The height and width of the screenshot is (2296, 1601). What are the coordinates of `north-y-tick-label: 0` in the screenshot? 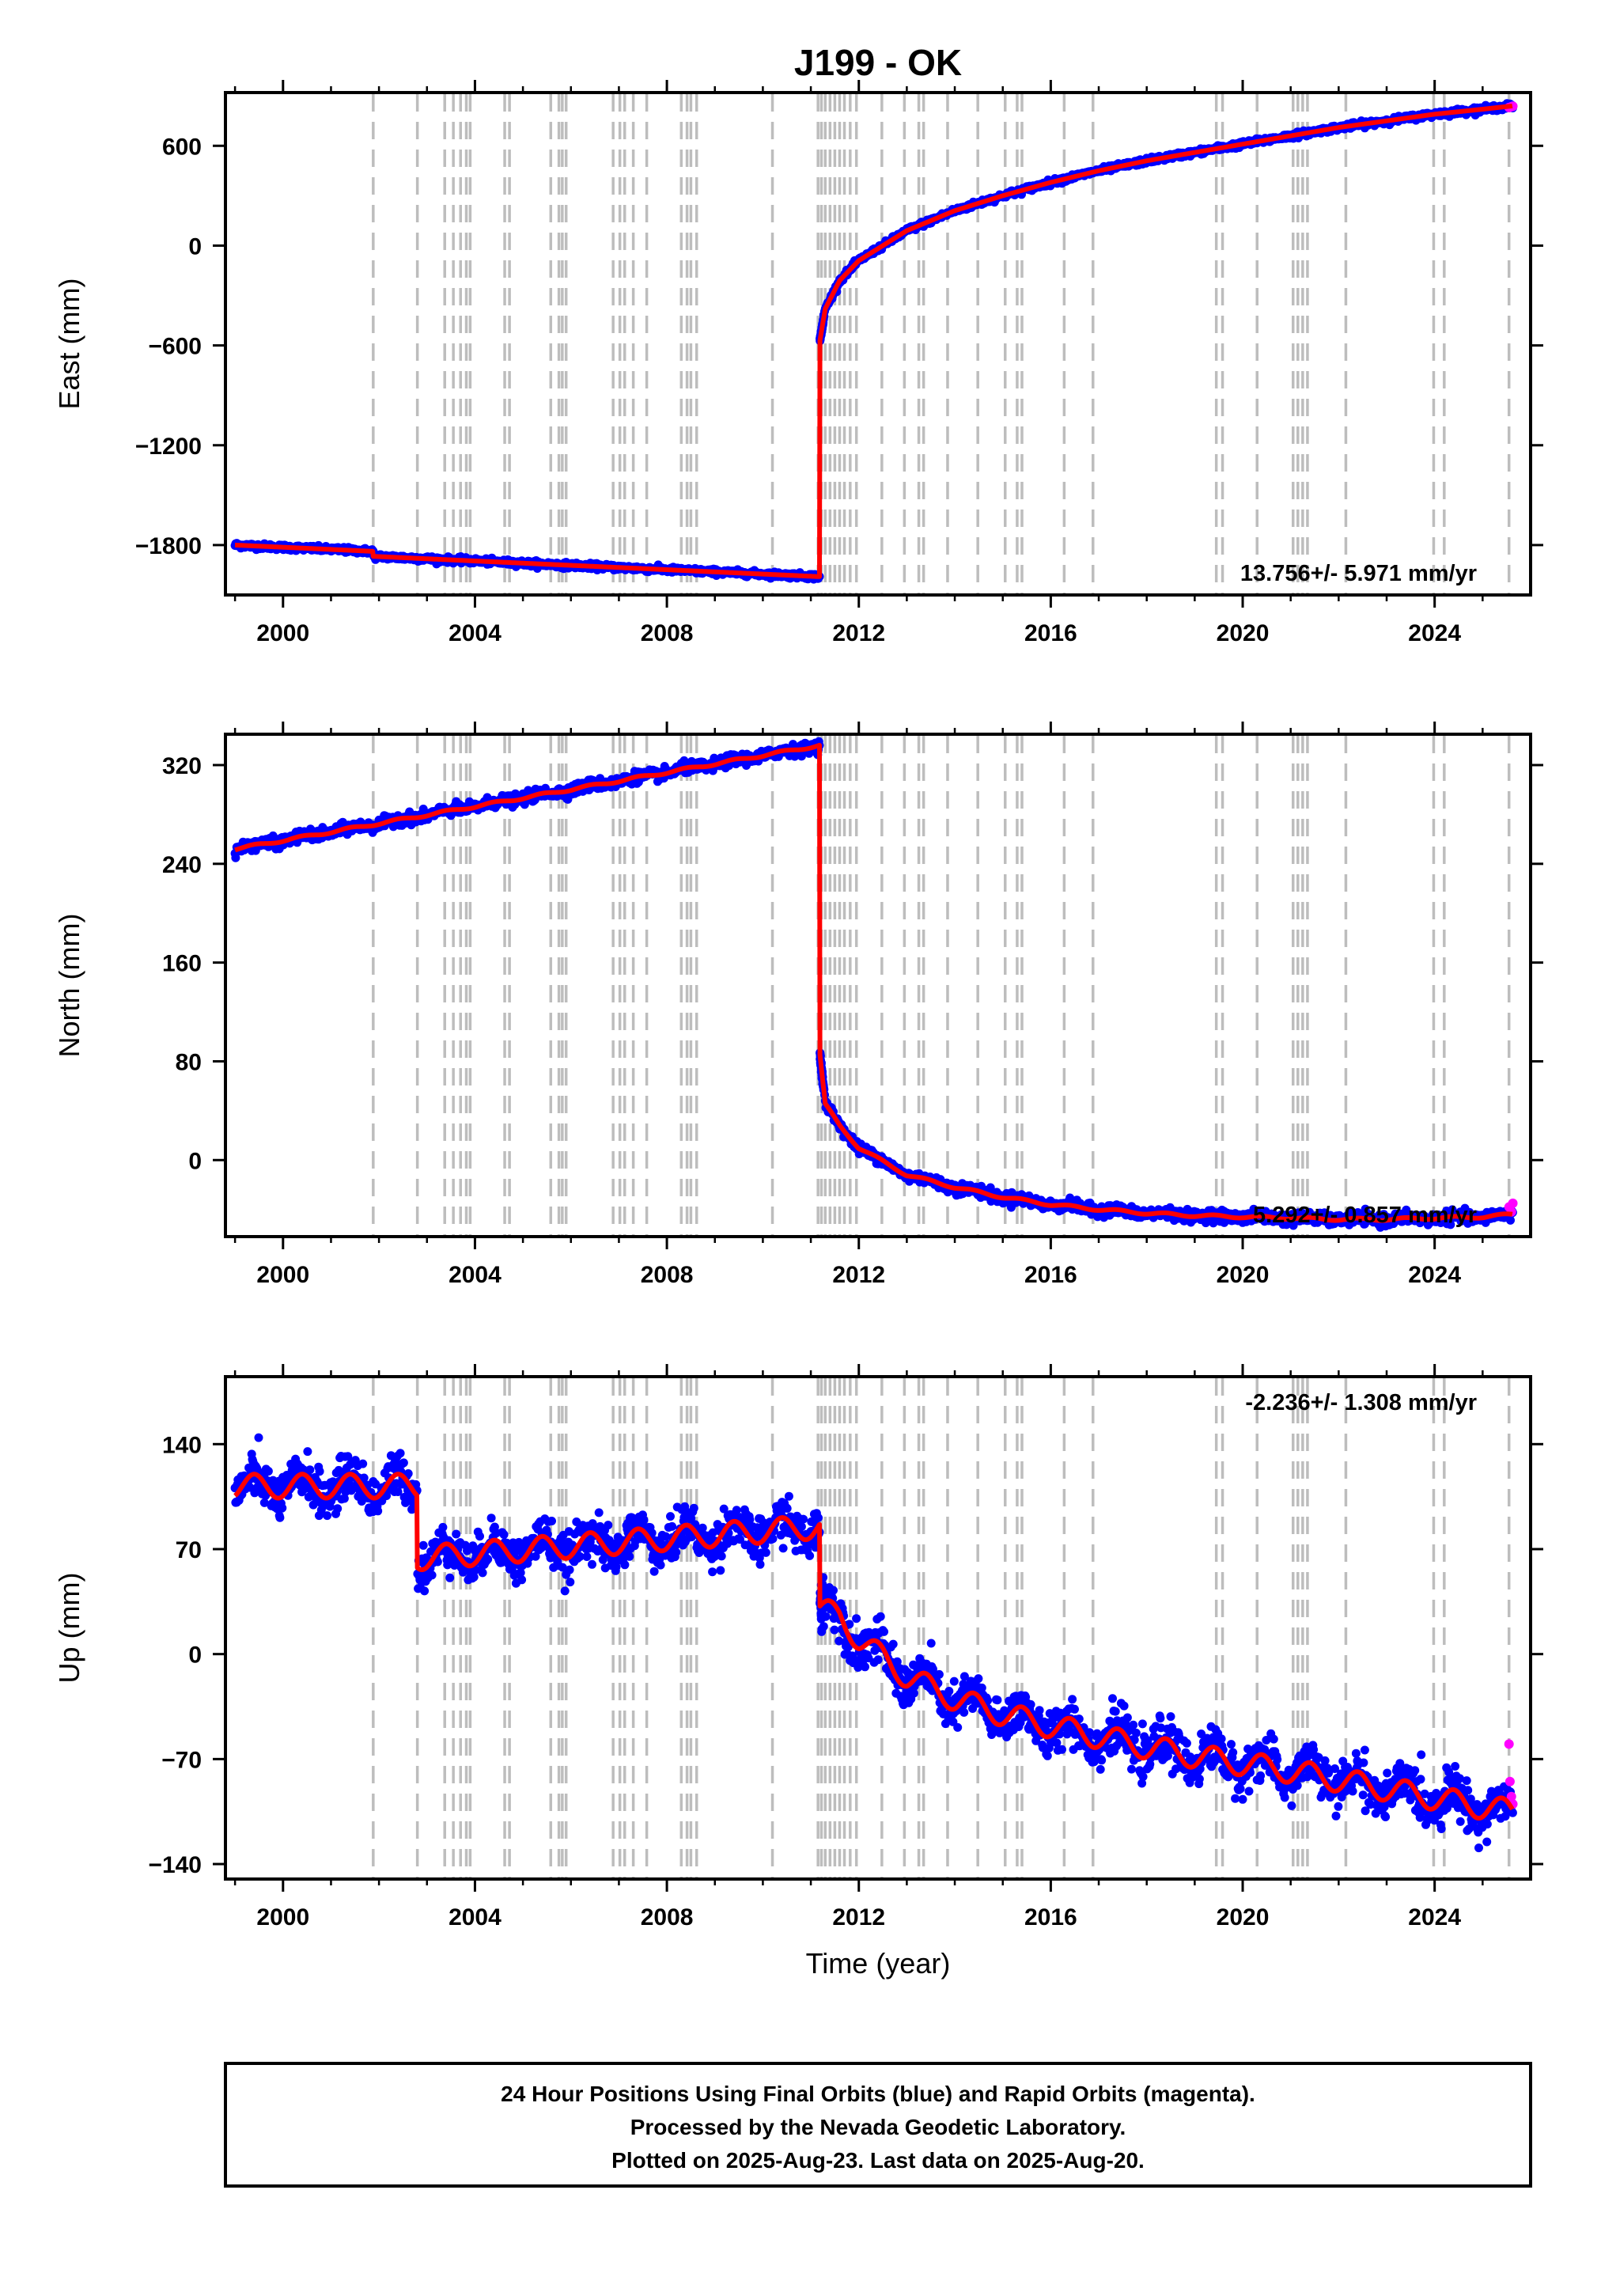 It's located at (195, 1161).